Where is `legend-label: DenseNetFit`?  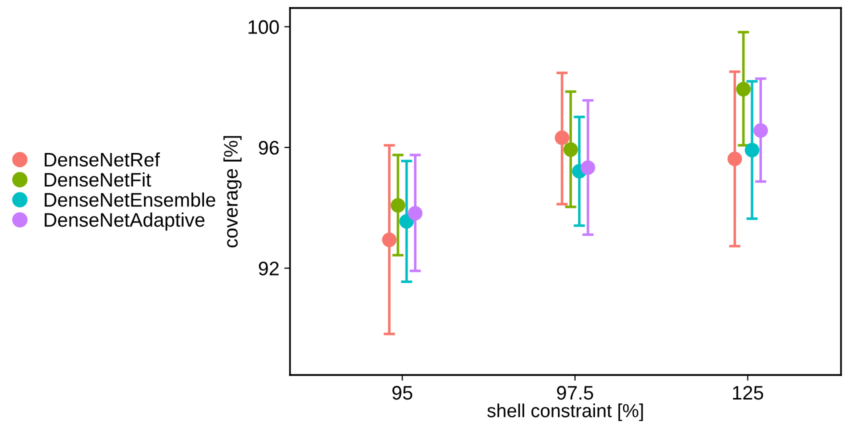 legend-label: DenseNetFit is located at coordinates (98, 179).